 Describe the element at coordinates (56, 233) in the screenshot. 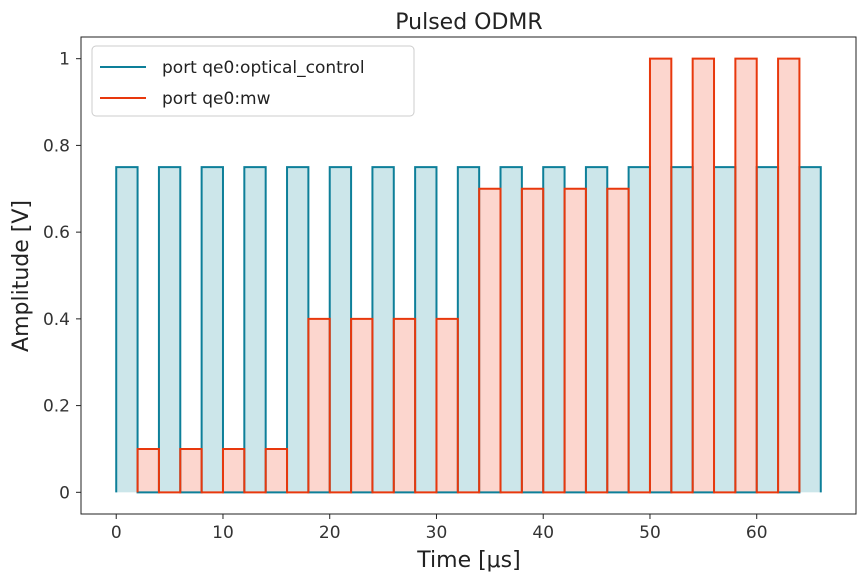

I see `y-tick-label-0.6: 0.6` at that location.